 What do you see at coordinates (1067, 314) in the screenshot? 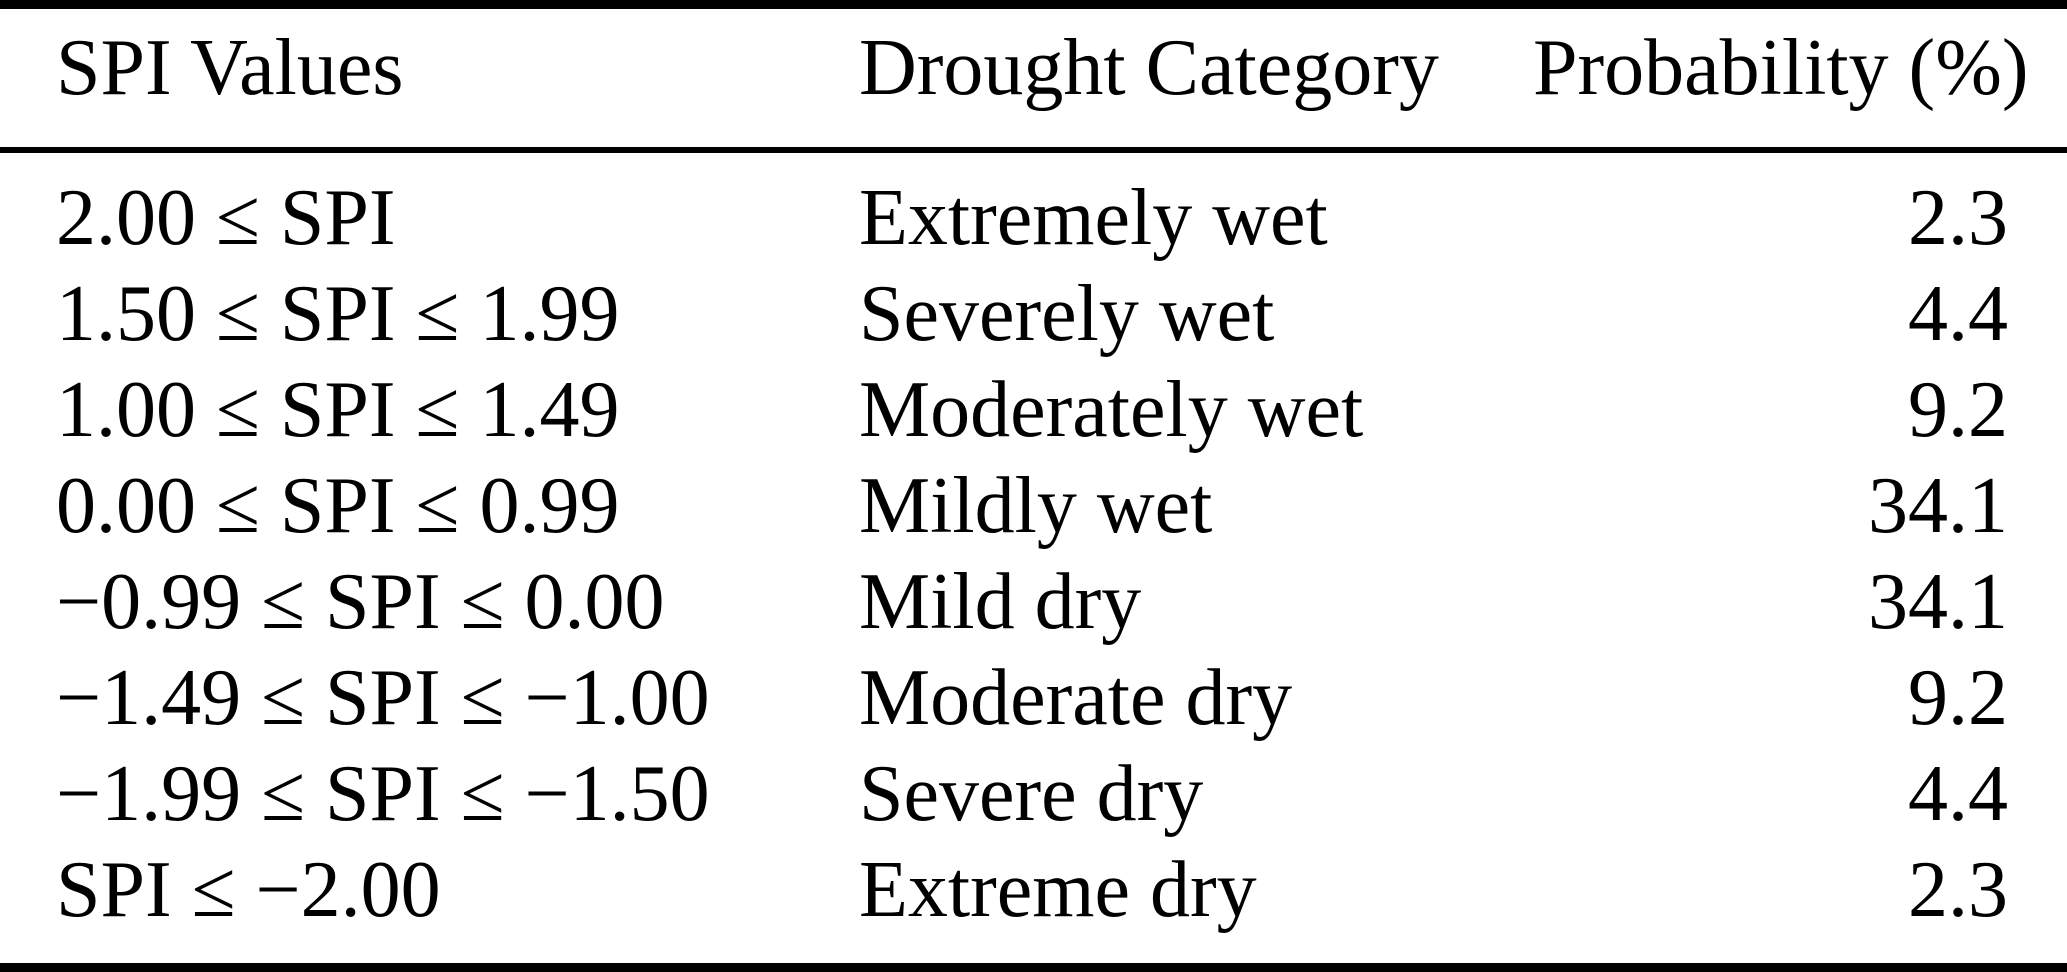
I see `cell-drought-category: Severely wet` at bounding box center [1067, 314].